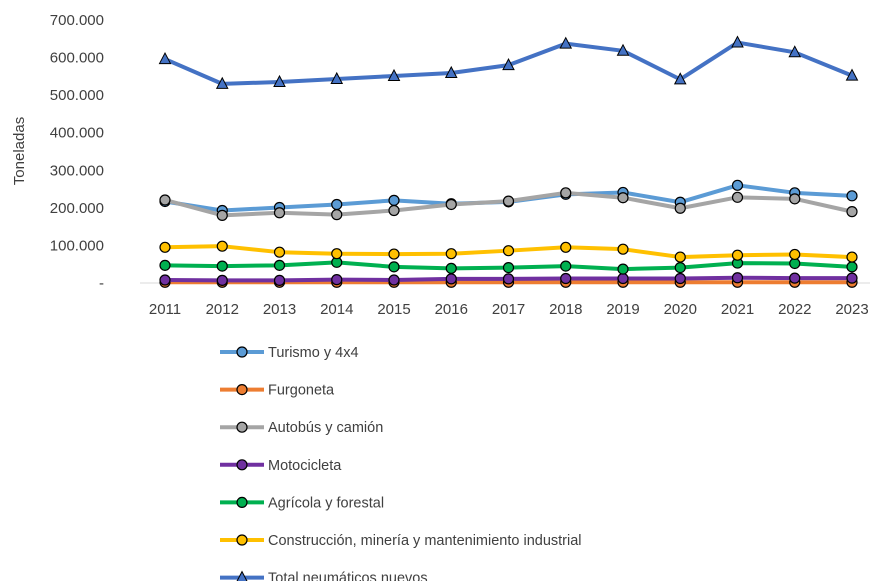  Describe the element at coordinates (222, 309) in the screenshot. I see `x-tick-label: 2012` at that location.